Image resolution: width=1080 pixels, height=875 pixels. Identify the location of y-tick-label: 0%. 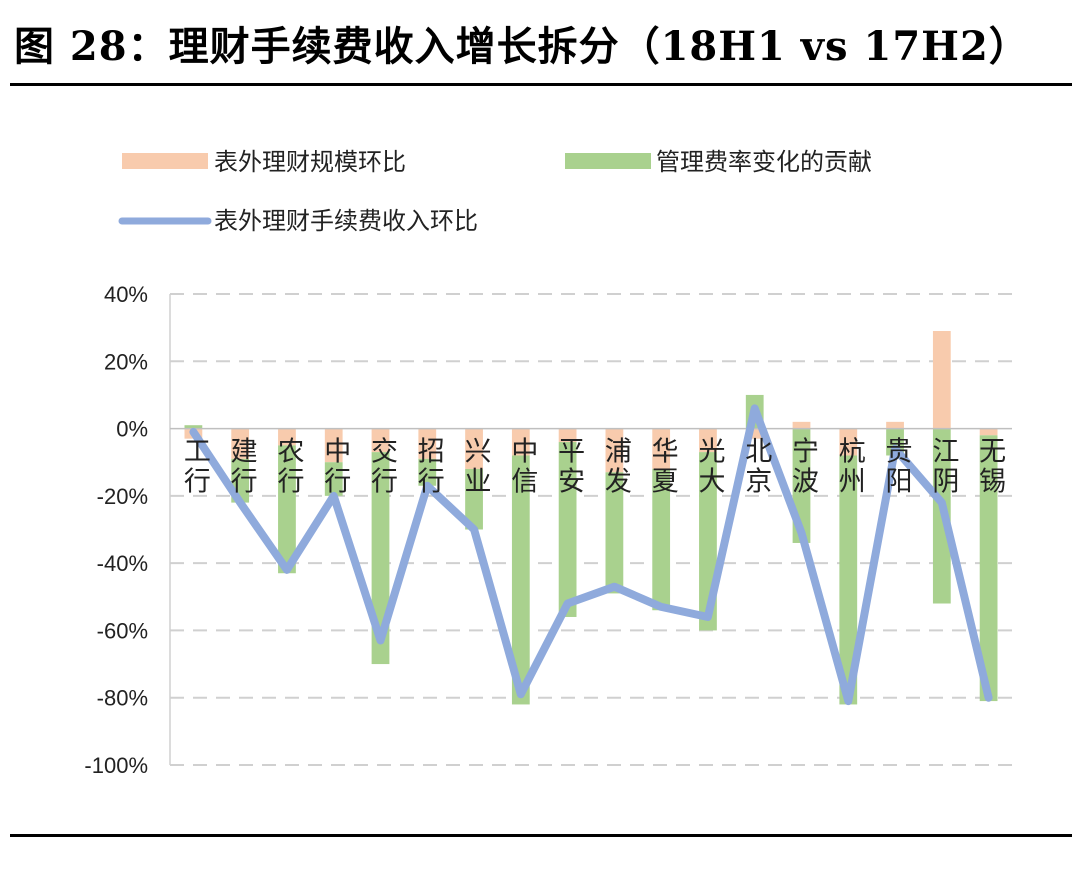
(132, 429).